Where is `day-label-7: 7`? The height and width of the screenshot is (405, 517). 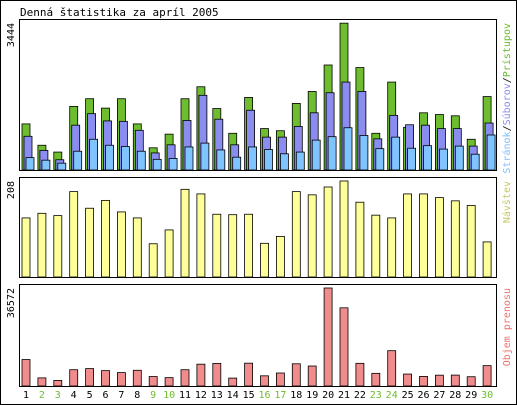 day-label-7: 7 is located at coordinates (121, 395).